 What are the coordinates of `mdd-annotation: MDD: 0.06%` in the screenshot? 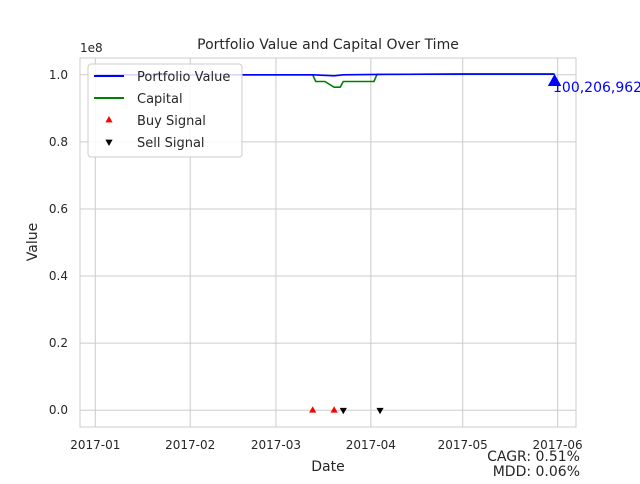 It's located at (536, 472).